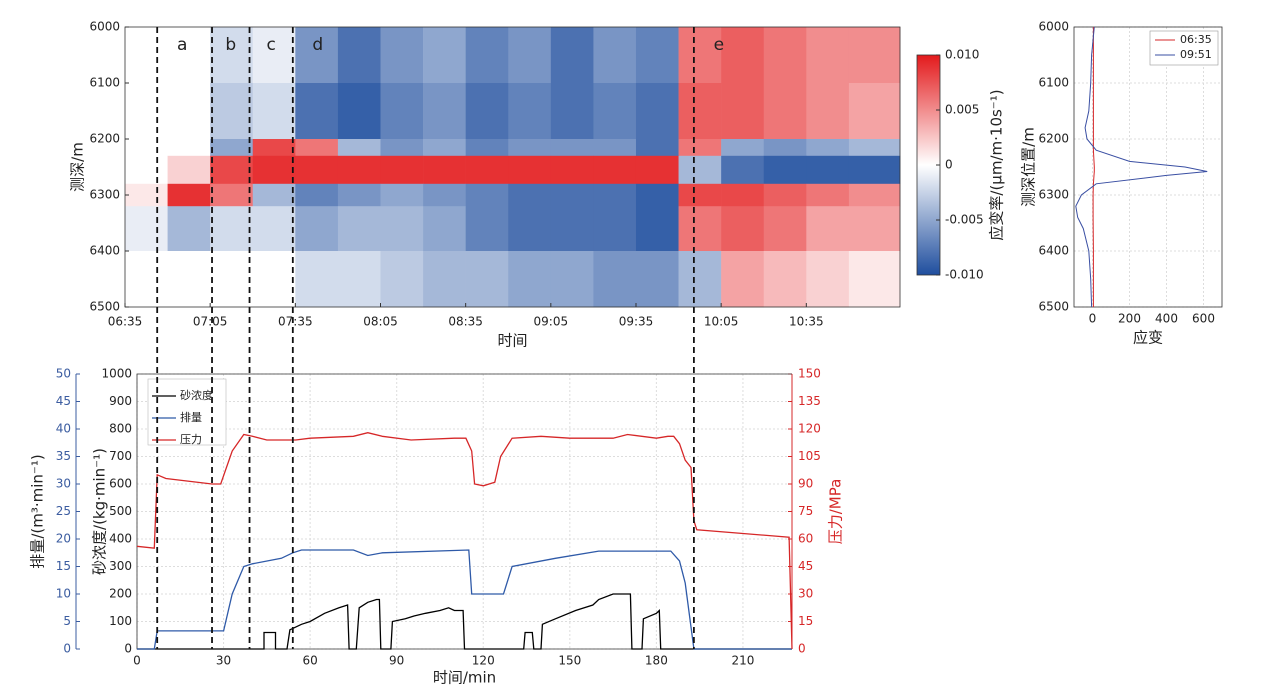  What do you see at coordinates (512, 341) in the screenshot?
I see `x-axis-title: 时间` at bounding box center [512, 341].